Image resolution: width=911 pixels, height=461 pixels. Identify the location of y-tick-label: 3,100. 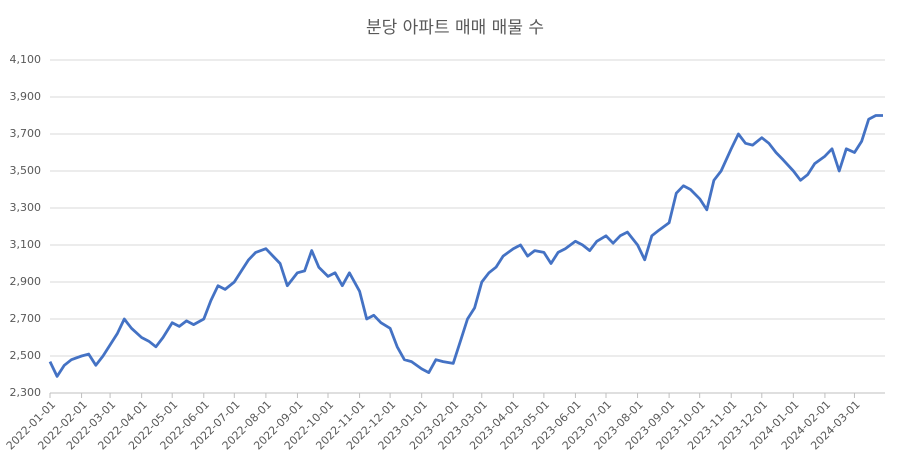
(26, 244).